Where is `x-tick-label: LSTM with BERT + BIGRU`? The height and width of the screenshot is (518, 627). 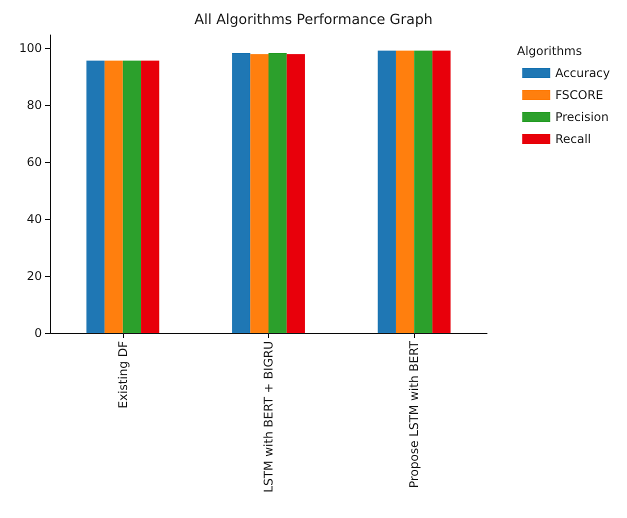 x-tick-label: LSTM with BERT + BIGRU is located at coordinates (269, 417).